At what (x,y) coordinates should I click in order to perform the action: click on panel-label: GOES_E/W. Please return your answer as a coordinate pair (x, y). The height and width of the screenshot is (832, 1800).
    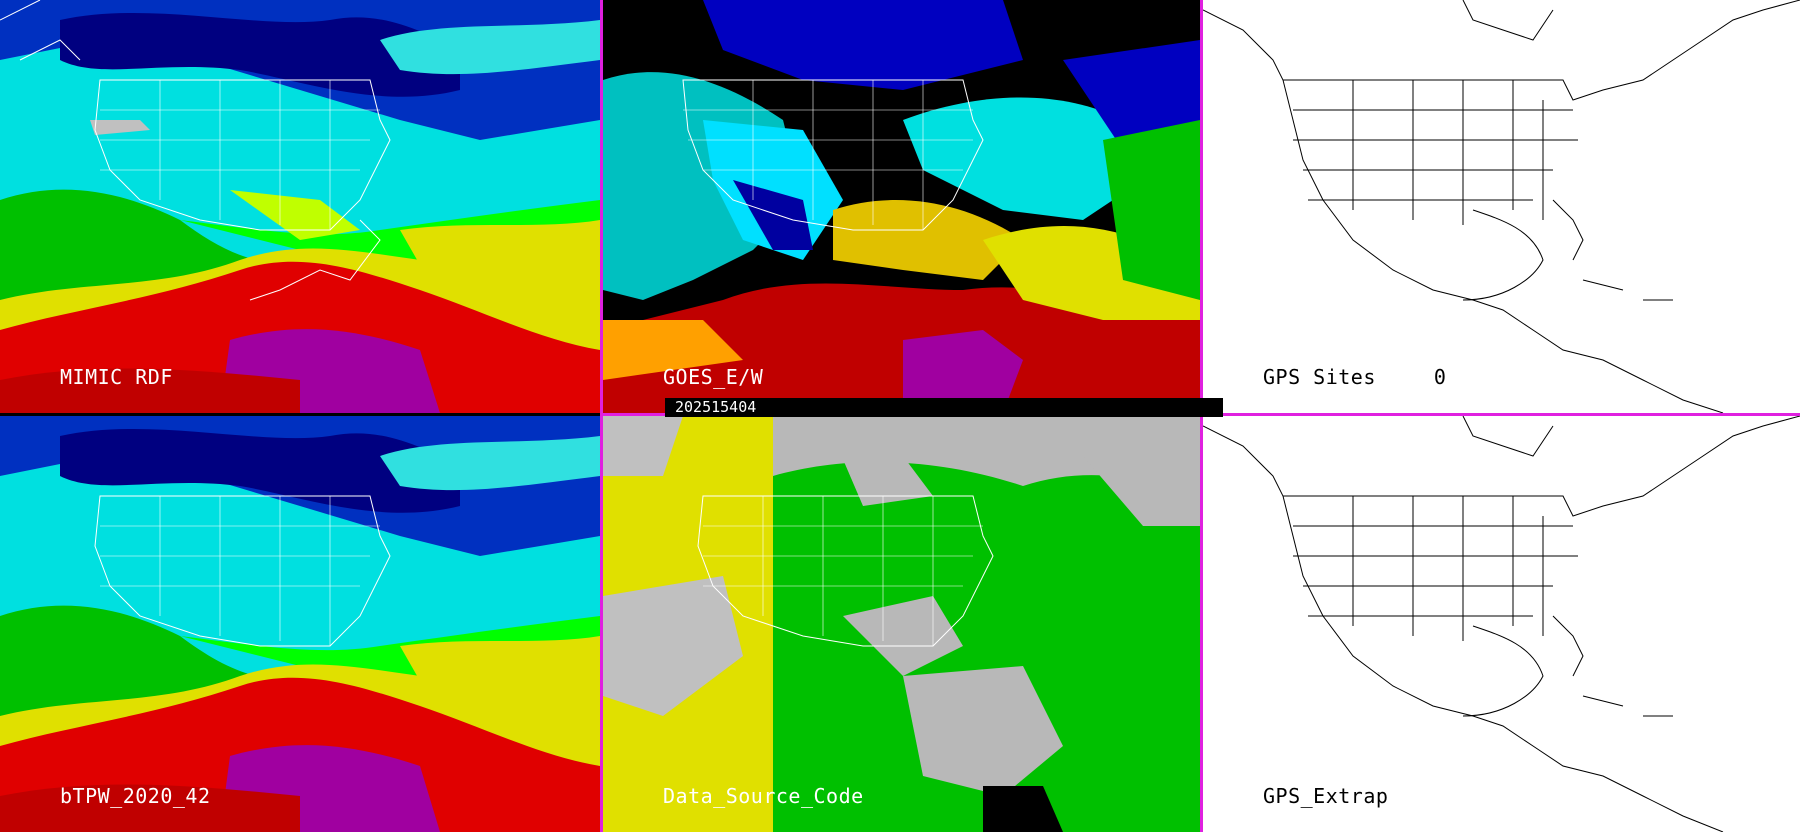
    Looking at the image, I should click on (713, 377).